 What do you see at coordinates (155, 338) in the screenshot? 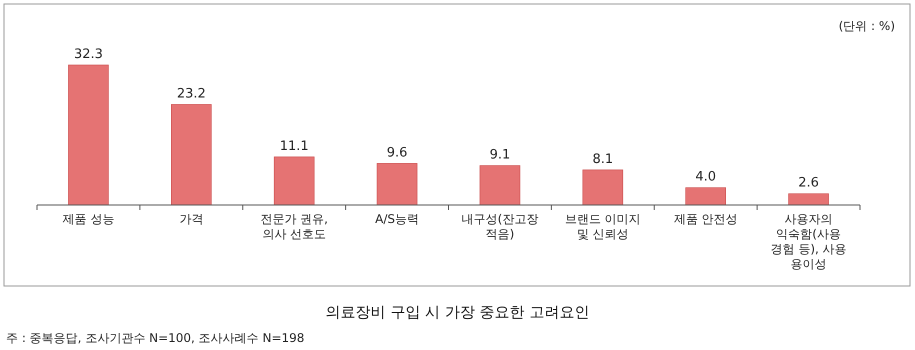
I see `text: 주 : 중복응답, 조사기관수 N=100, 조사사례수 N=198` at bounding box center [155, 338].